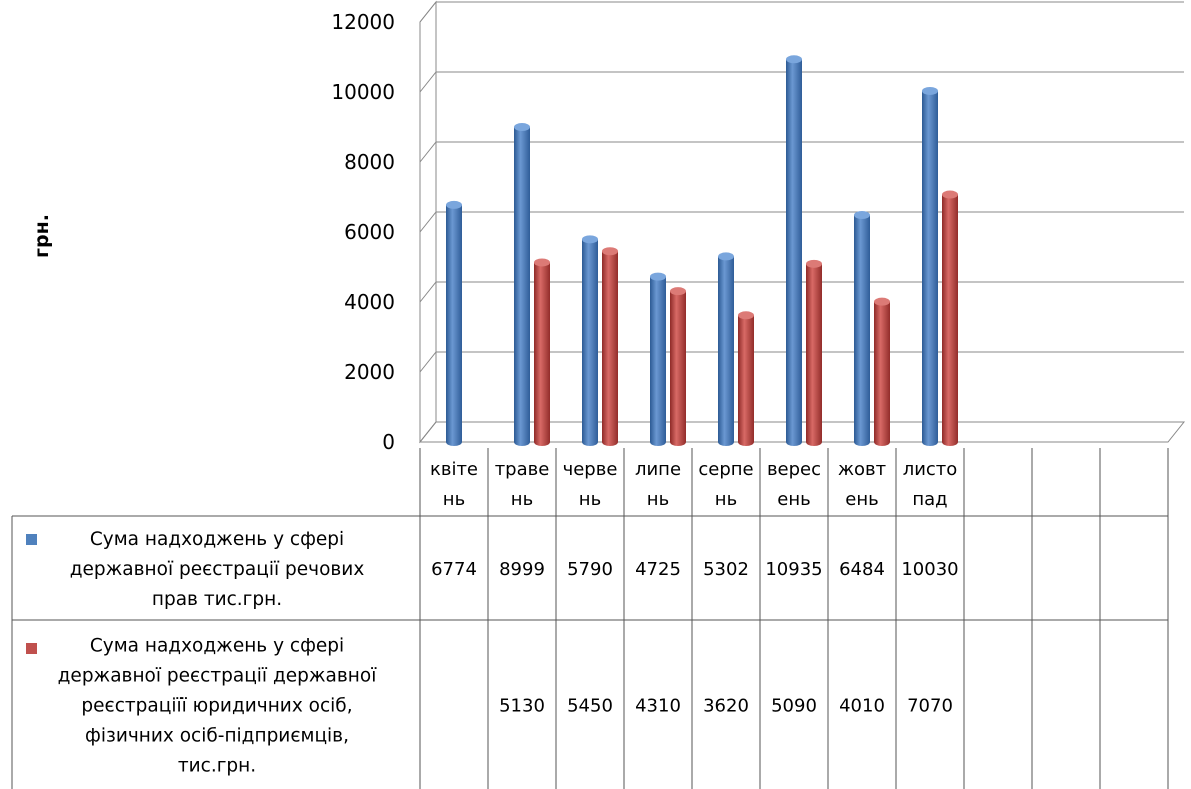 This screenshot has height=789, width=1191. Describe the element at coordinates (862, 469) in the screenshot. I see `category-label: жовт` at that location.